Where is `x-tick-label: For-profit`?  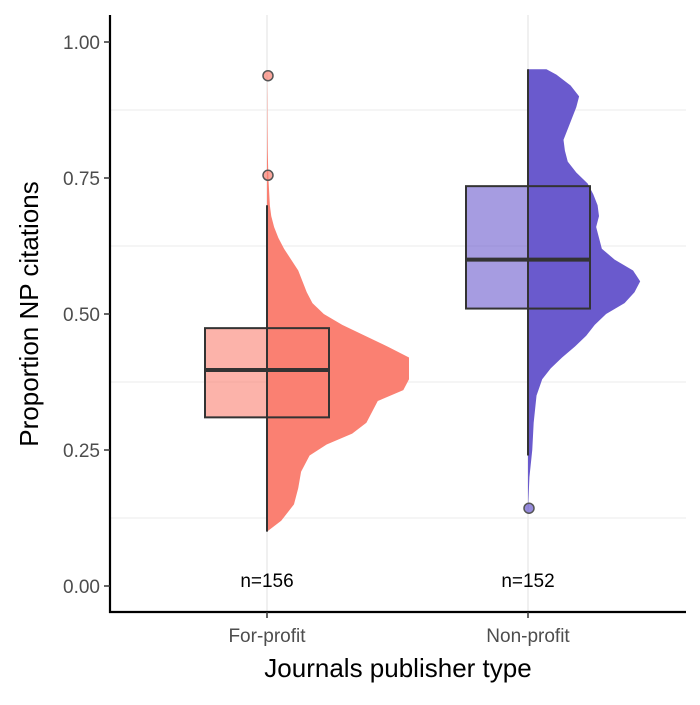 x-tick-label: For-profit is located at coordinates (267, 636).